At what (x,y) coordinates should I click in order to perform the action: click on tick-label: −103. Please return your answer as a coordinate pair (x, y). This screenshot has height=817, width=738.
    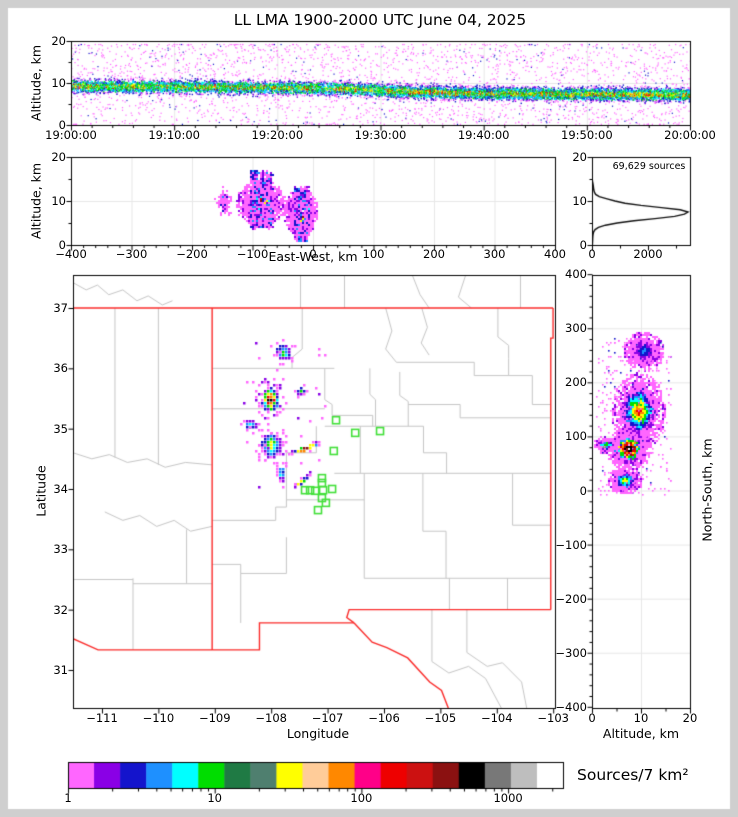
    Looking at the image, I should click on (553, 718).